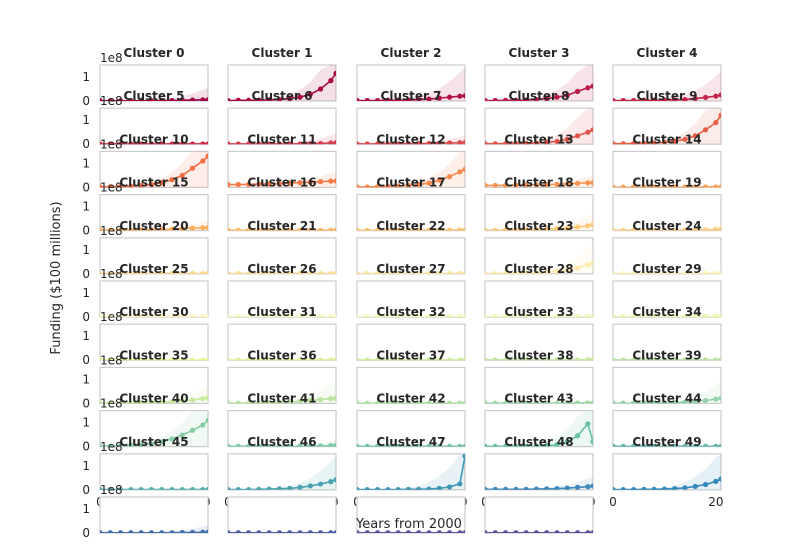 The width and height of the screenshot is (800, 550). Describe the element at coordinates (282, 247) in the screenshot. I see `panel-21: Cluster 21` at that location.